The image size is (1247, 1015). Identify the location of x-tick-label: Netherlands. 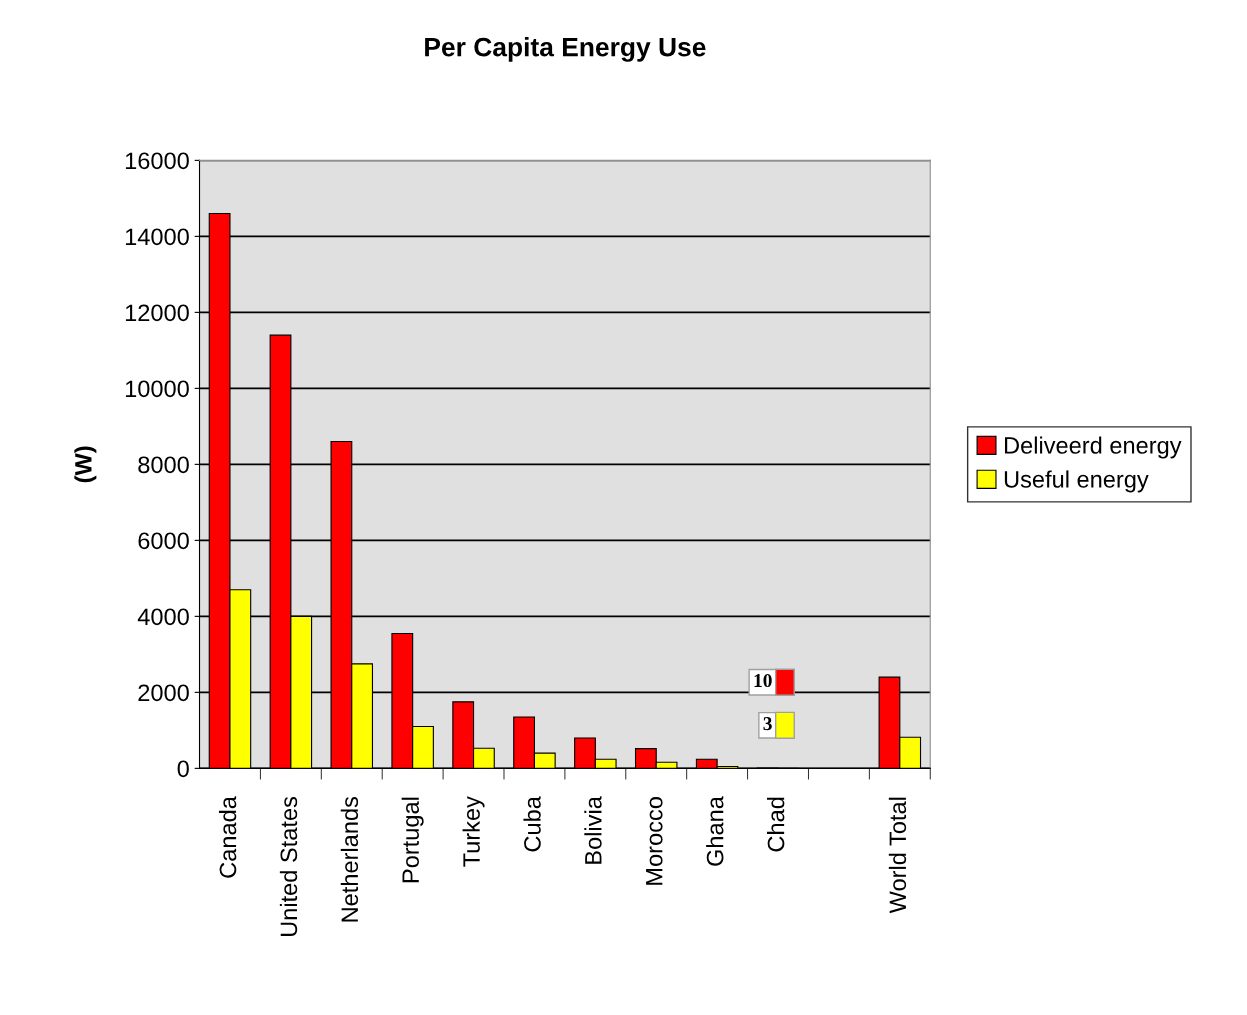
(349, 859).